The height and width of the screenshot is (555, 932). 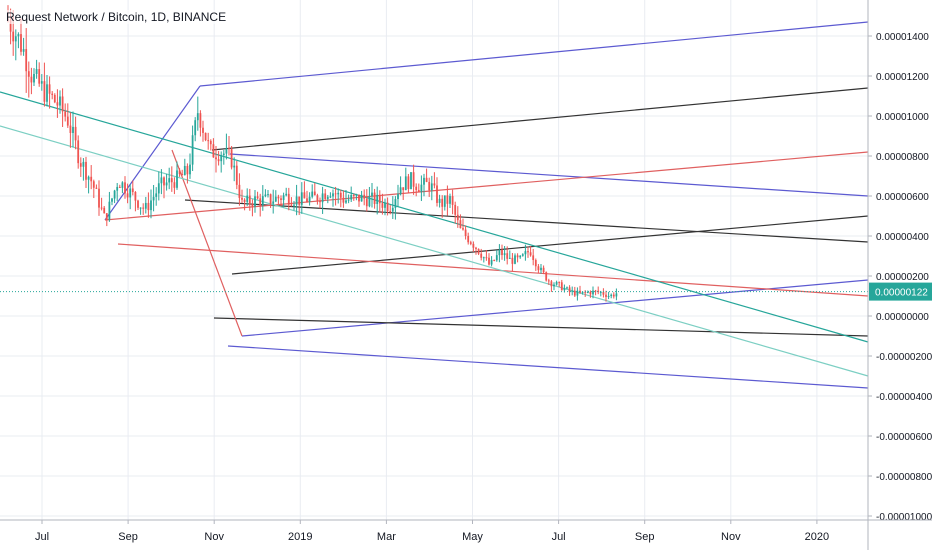 I want to click on time-tick-label: Nov, so click(x=731, y=537).